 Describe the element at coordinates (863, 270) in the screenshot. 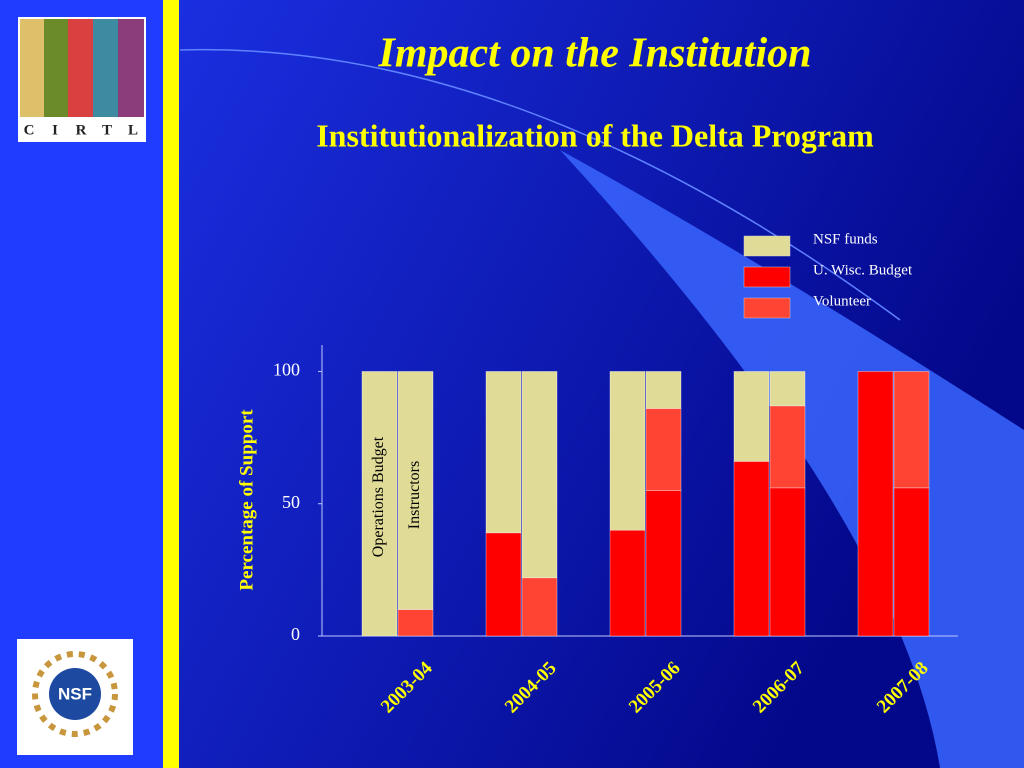

I see `legend-label: U. Wisc. Budget` at that location.